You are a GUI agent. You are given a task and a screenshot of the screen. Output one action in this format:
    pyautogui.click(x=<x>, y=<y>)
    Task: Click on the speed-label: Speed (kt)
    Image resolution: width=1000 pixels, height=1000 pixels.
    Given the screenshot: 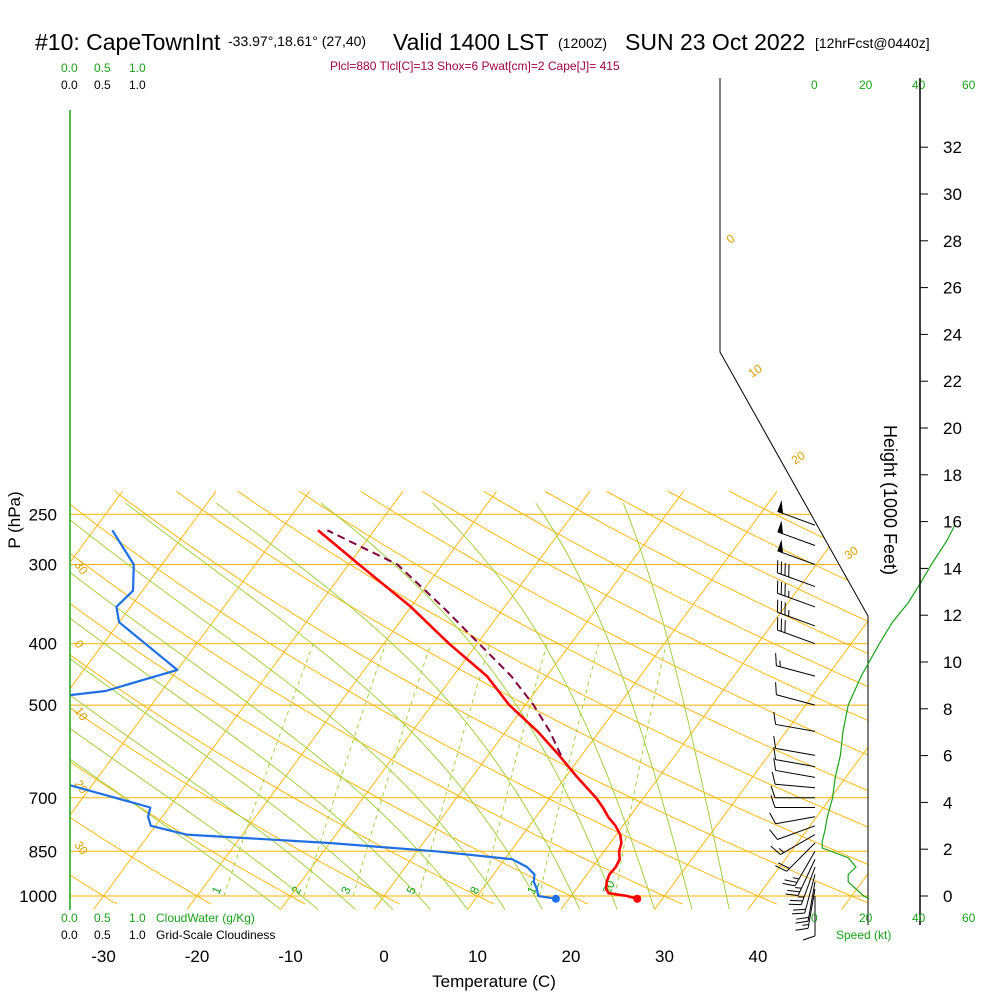 What is the action you would take?
    pyautogui.click(x=863, y=935)
    